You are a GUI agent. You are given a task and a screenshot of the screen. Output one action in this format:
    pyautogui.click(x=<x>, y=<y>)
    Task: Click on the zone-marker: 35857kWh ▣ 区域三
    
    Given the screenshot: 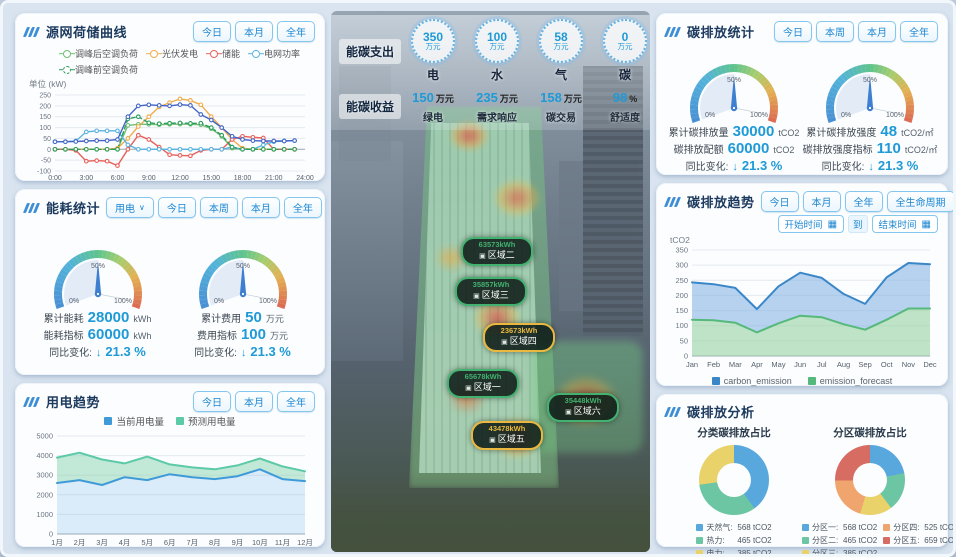 What is the action you would take?
    pyautogui.click(x=491, y=291)
    